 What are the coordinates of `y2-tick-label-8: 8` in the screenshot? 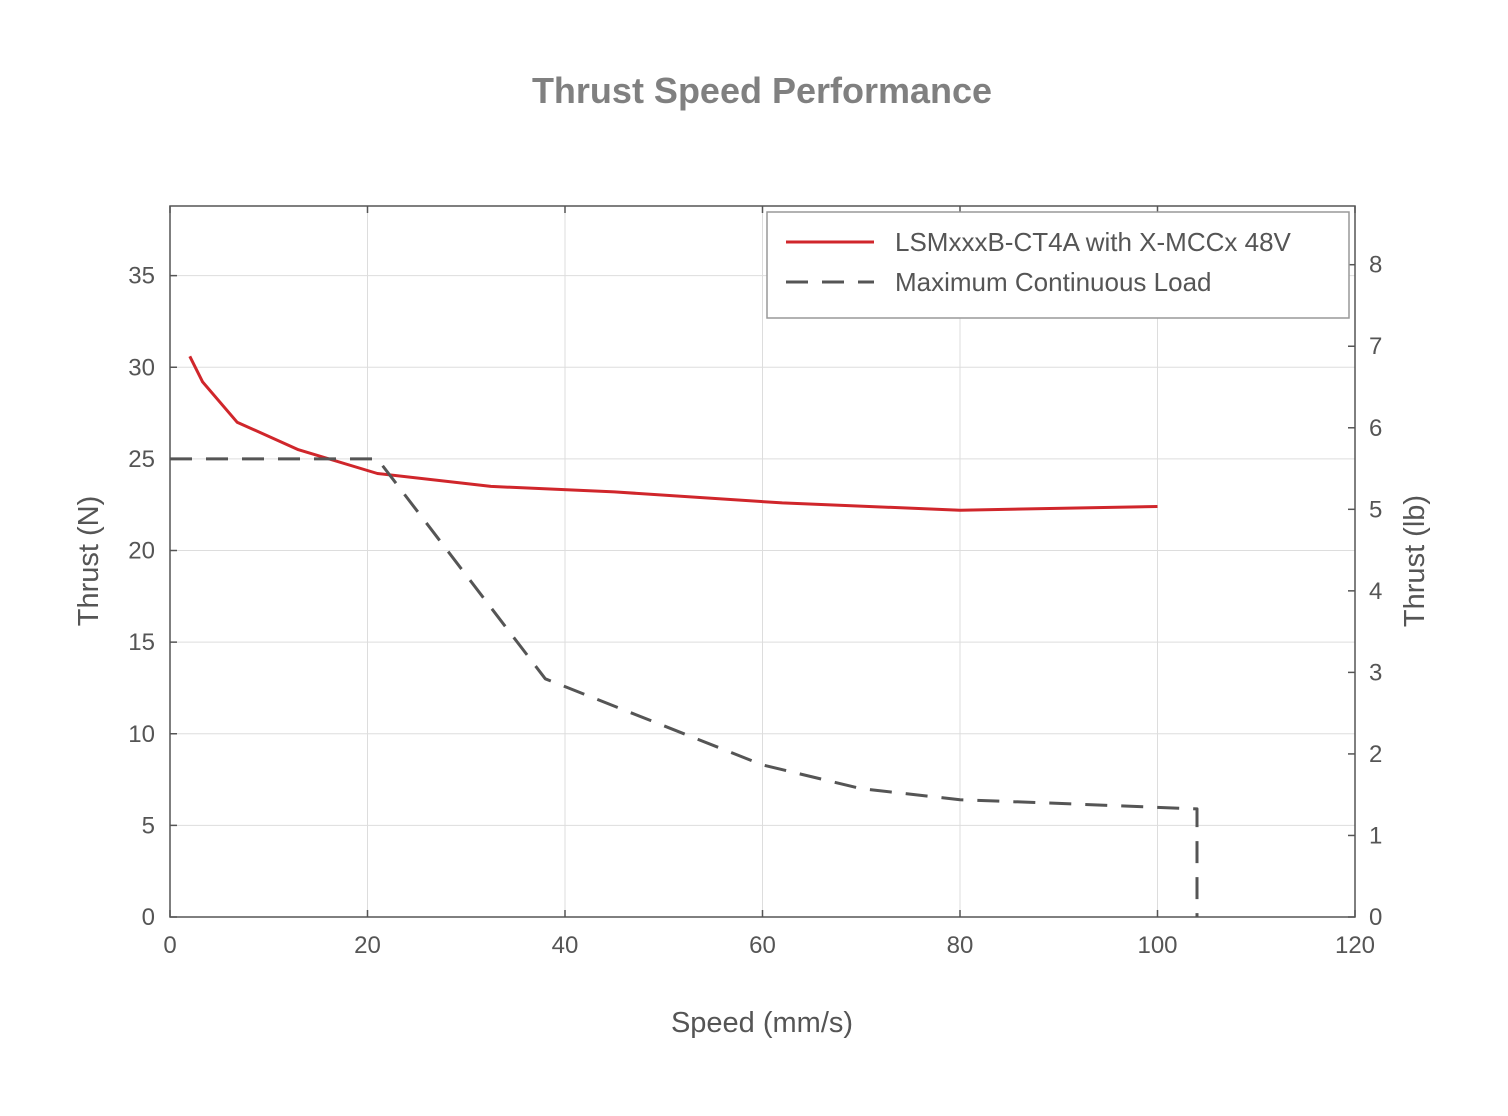 It's located at (1375, 265).